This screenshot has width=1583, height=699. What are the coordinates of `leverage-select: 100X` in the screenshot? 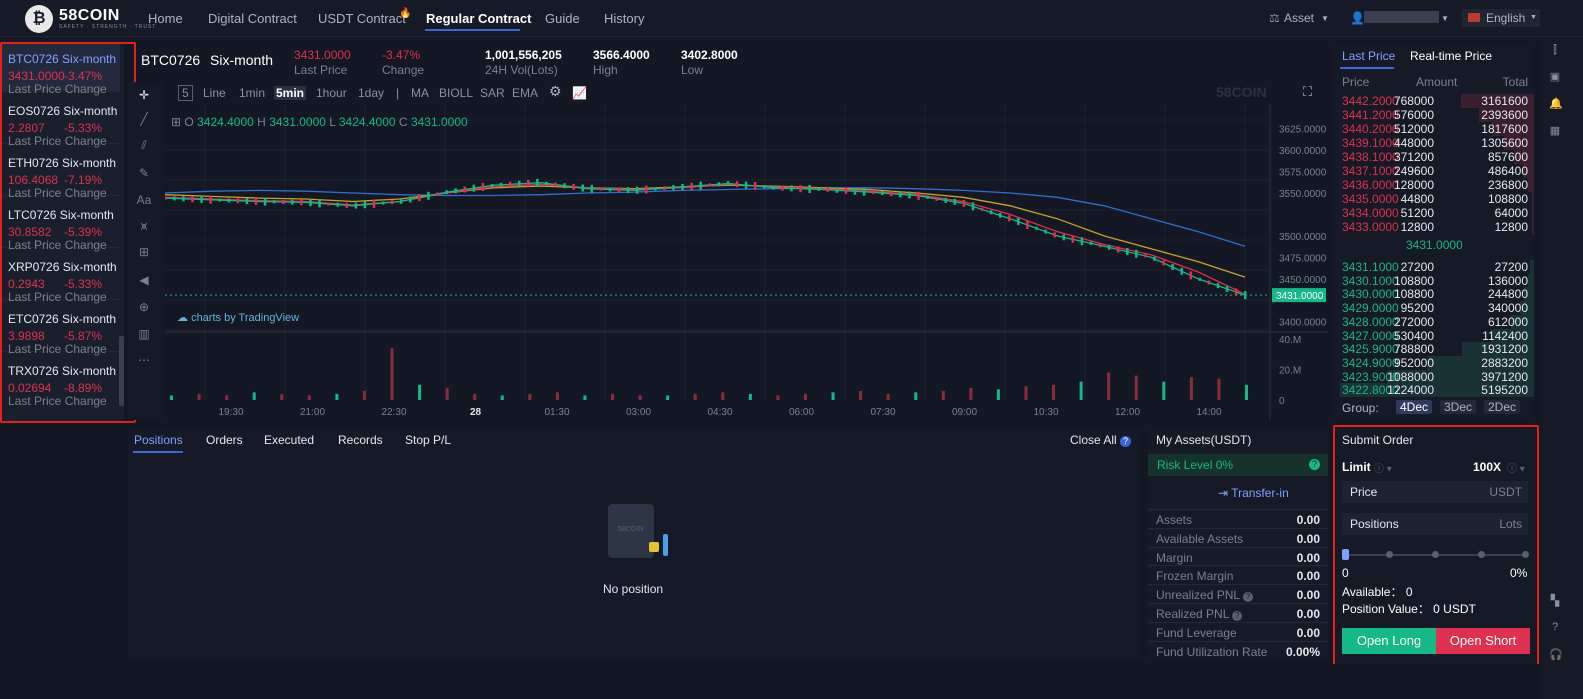 It's located at (1487, 467).